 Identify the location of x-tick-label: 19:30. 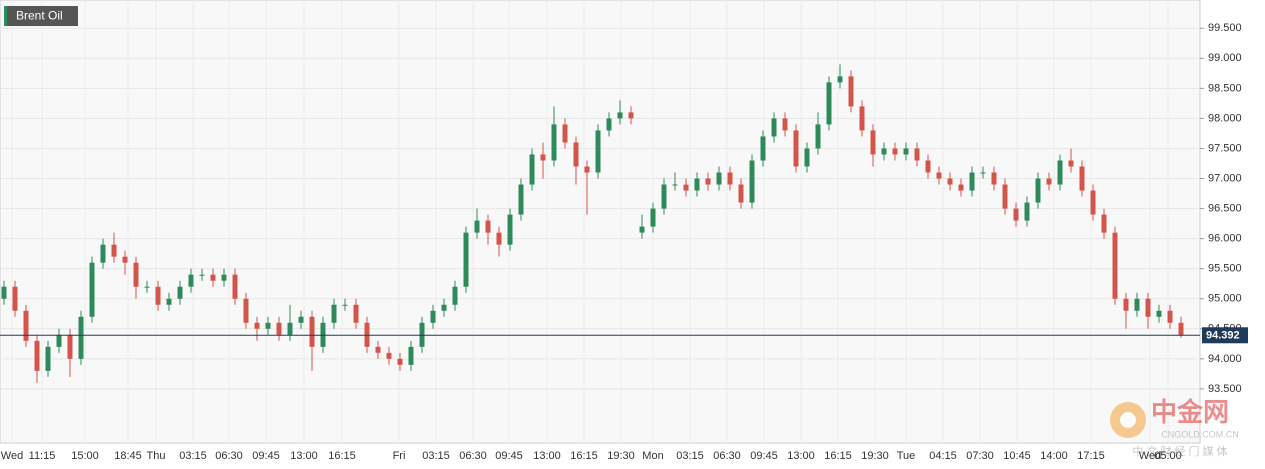
(875, 456).